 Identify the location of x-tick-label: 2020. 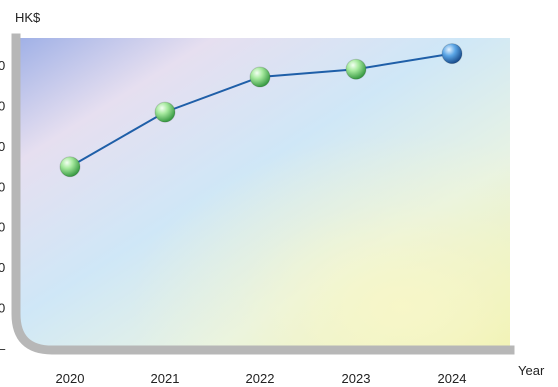
(70, 378).